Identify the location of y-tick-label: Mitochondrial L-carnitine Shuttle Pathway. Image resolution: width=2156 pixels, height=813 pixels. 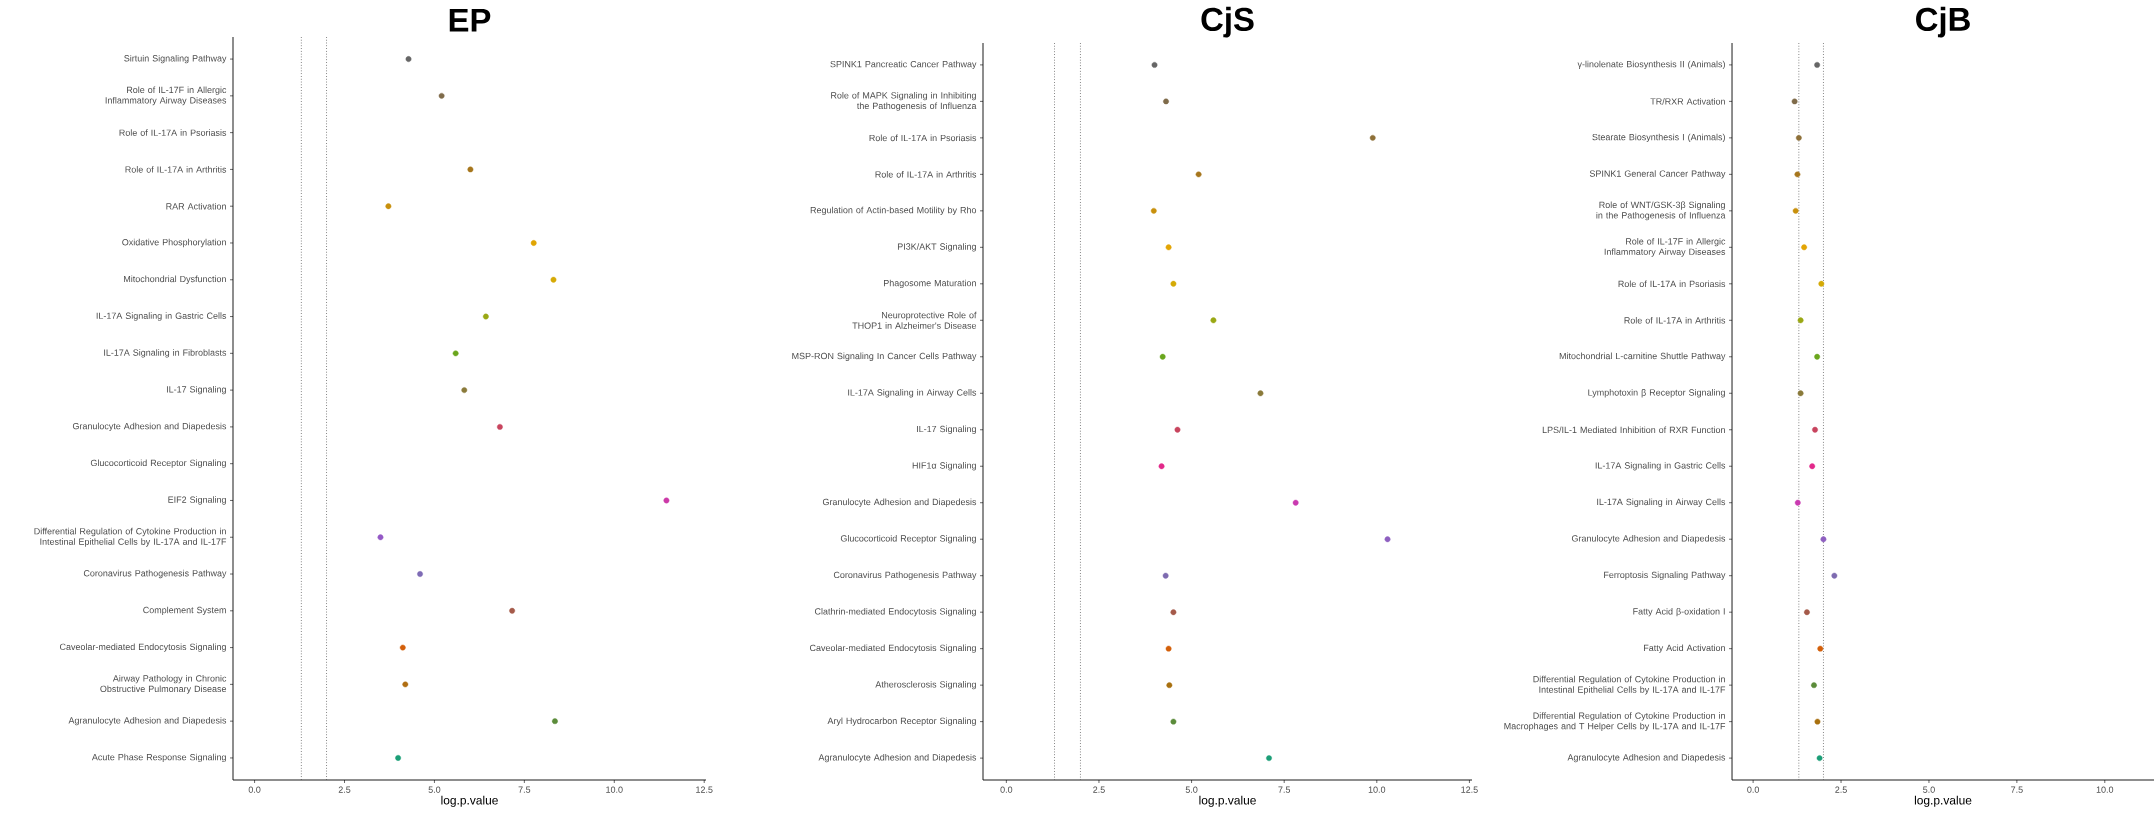
(1642, 356).